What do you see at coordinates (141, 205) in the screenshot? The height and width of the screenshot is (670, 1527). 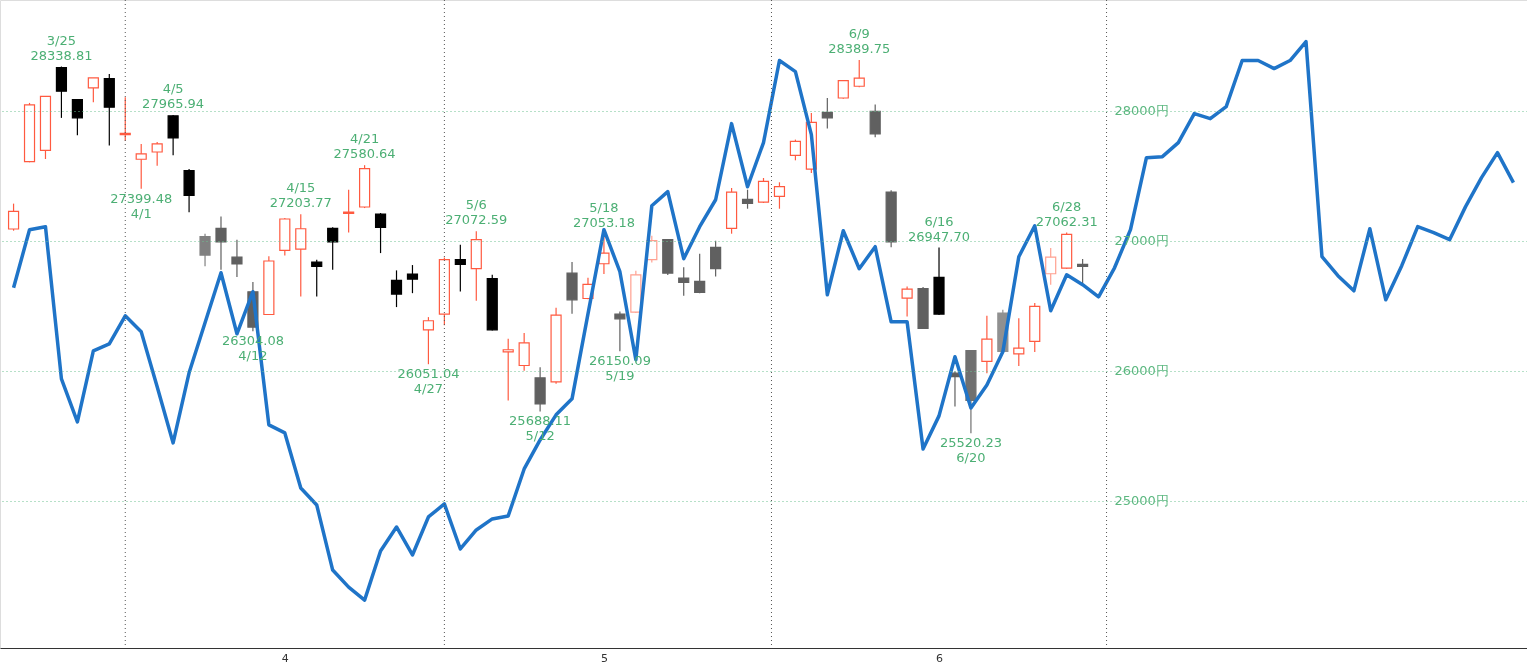 I see `text: 27399.48 4/1` at bounding box center [141, 205].